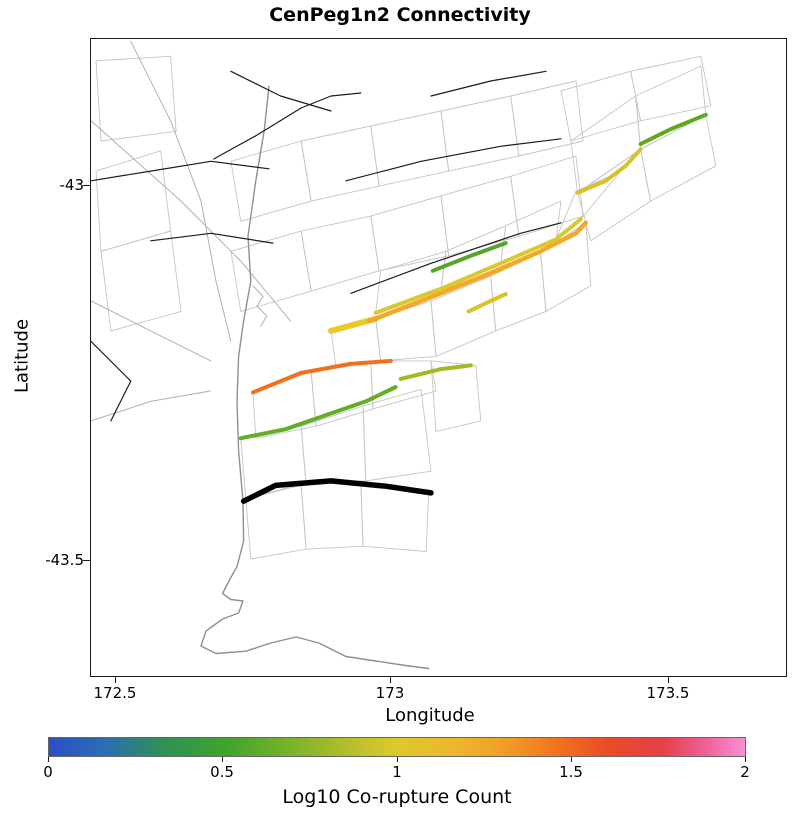 The height and width of the screenshot is (822, 800). I want to click on x-axis-label: Longitude, so click(430, 715).